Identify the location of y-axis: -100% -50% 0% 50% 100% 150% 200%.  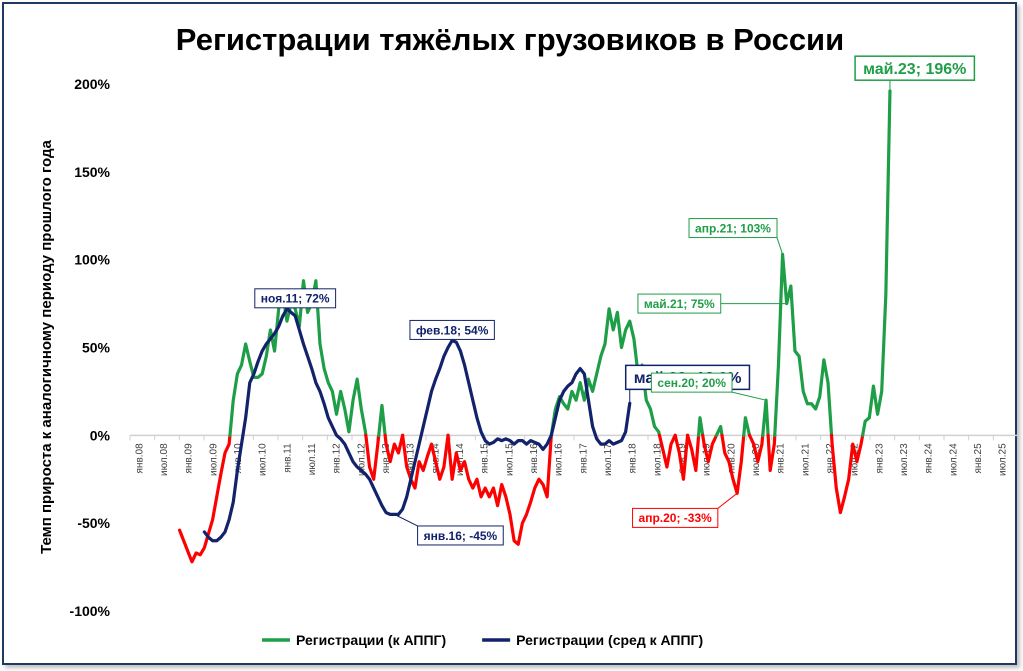
(90, 347).